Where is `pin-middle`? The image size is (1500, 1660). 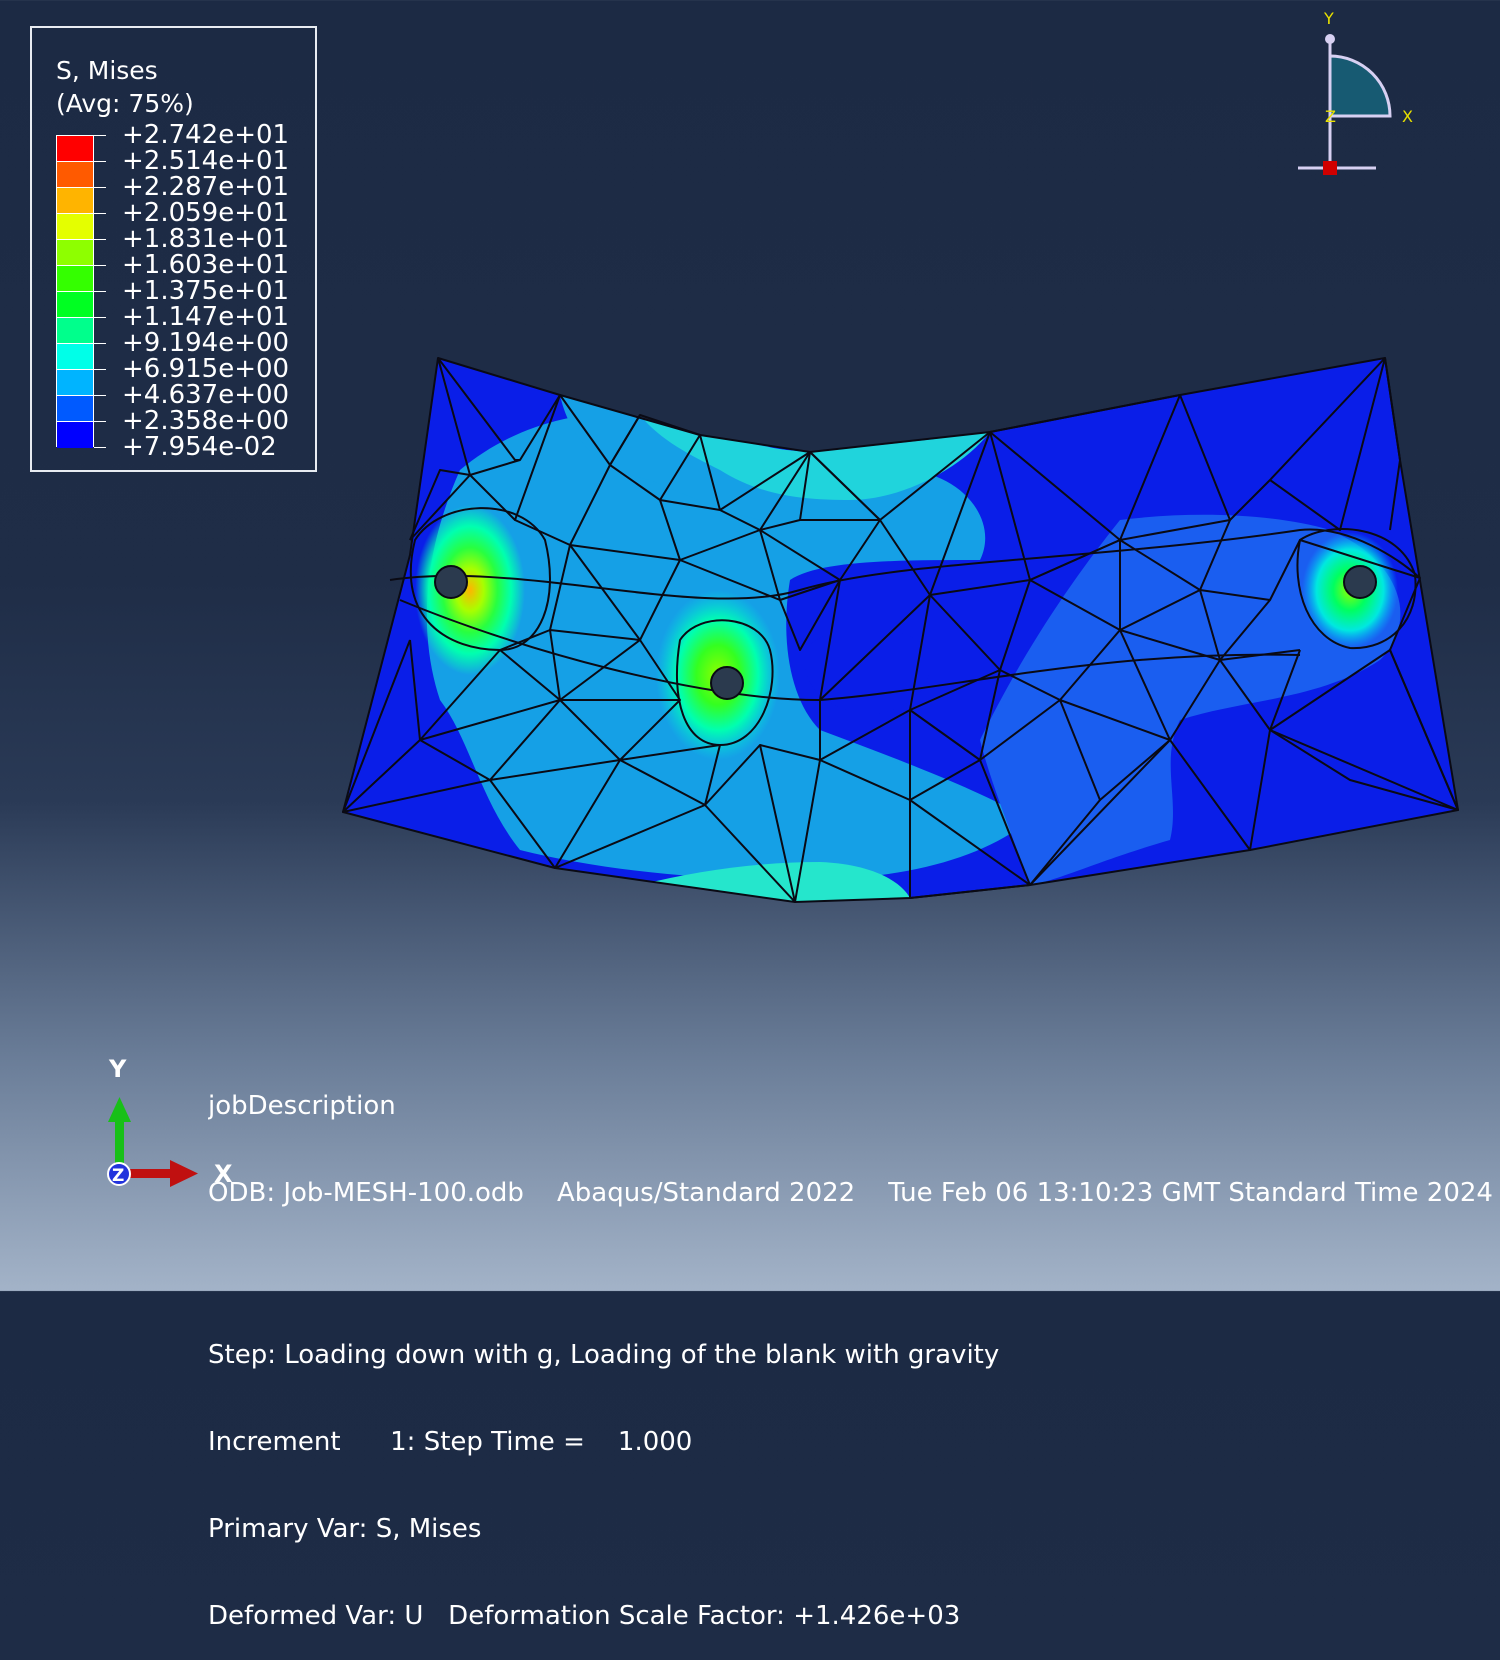
pin-middle is located at coordinates (727, 683).